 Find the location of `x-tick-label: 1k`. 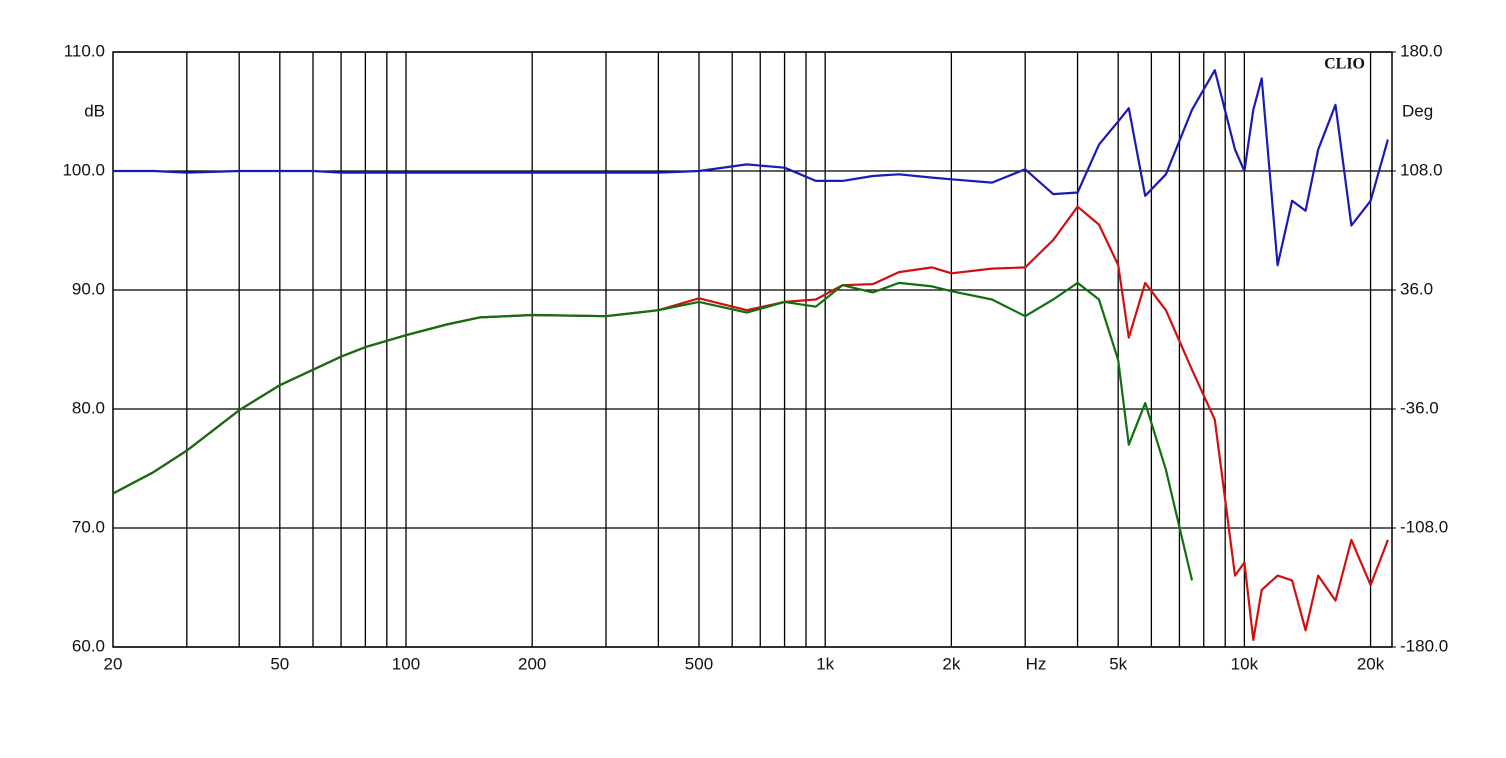

x-tick-label: 1k is located at coordinates (825, 663).